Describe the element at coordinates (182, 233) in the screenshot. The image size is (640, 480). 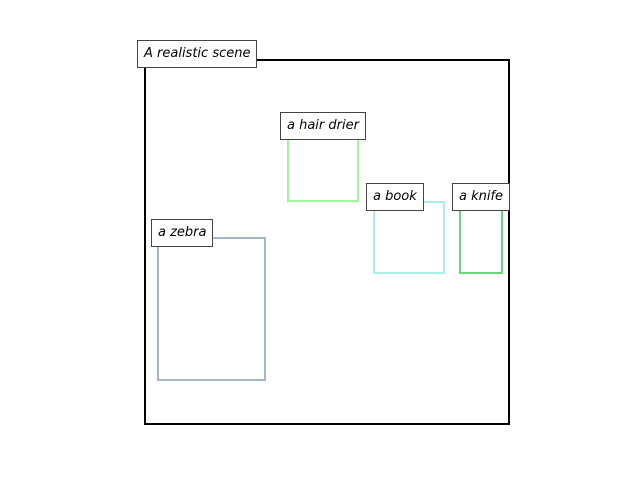
I see `zebra-label: a zebra` at that location.